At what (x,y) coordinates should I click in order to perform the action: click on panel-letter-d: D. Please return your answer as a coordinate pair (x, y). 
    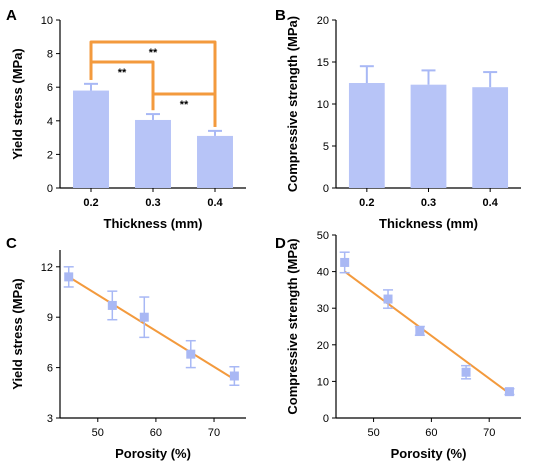
    Looking at the image, I should click on (280, 243).